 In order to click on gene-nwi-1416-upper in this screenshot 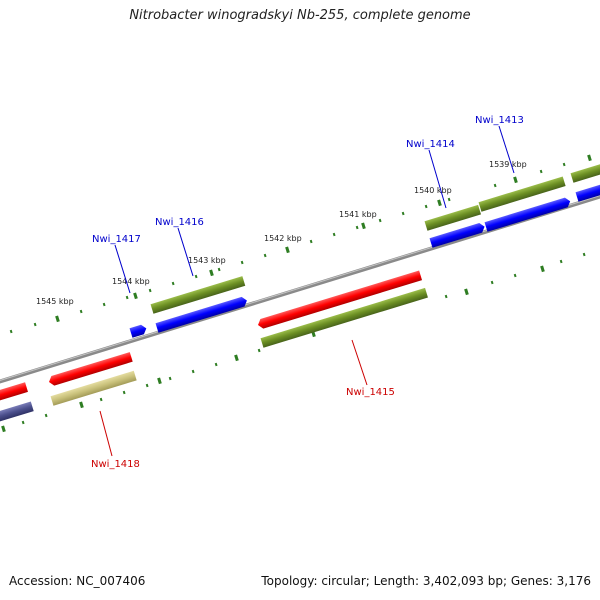, I will do `click(198, 295)`.